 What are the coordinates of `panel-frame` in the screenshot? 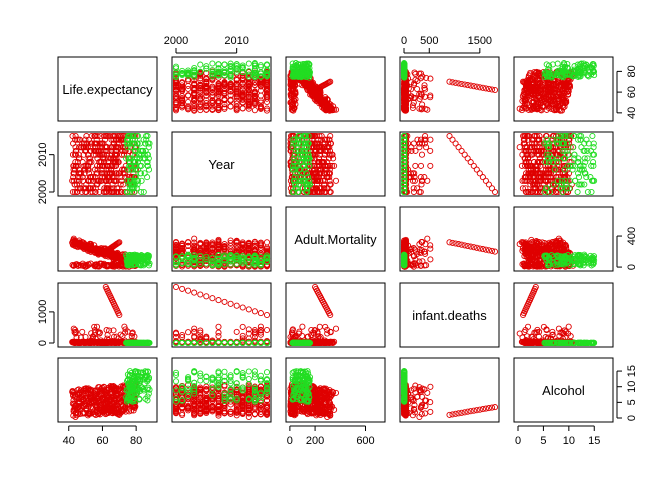 It's located at (221, 89).